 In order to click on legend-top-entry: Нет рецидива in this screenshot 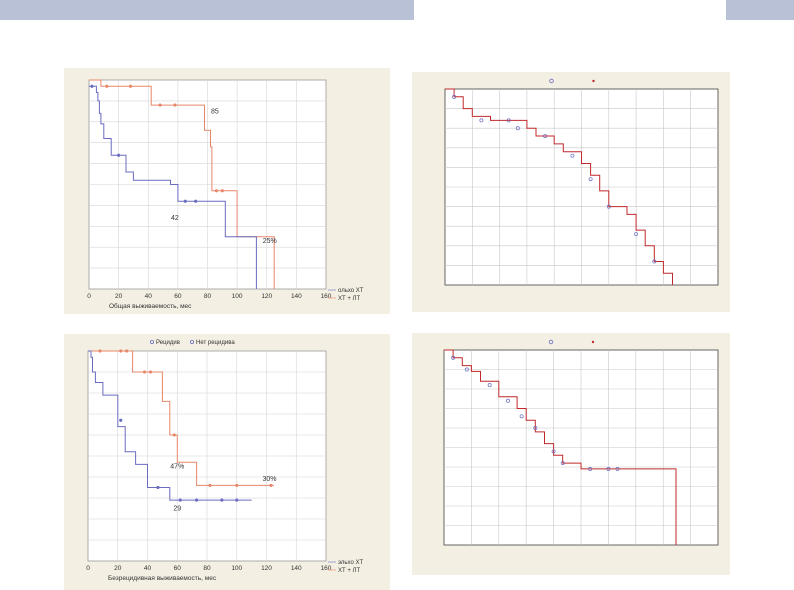, I will do `click(215, 343)`.